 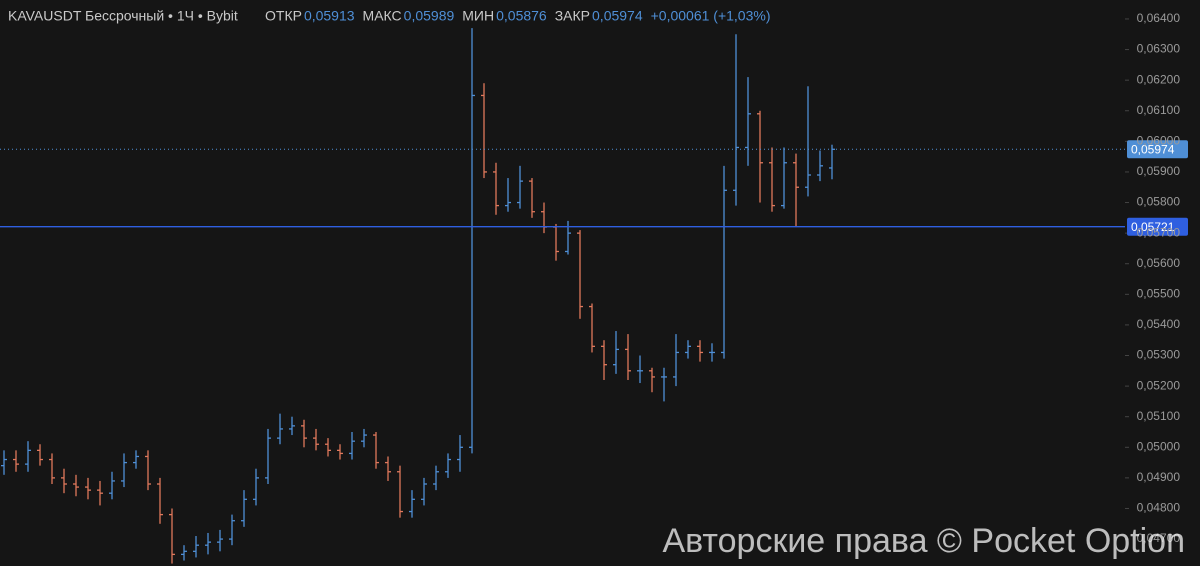 I want to click on watermark: Авторские права © Pocket Option, so click(x=923, y=541).